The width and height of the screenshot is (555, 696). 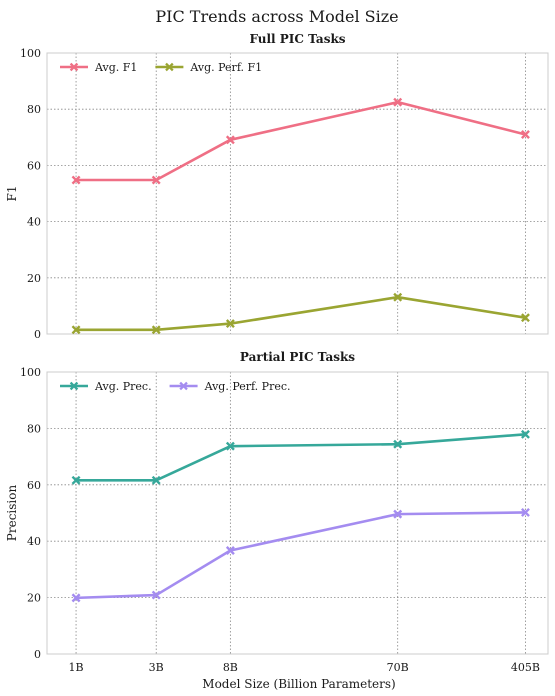 I want to click on series-line-avg-prec, so click(x=301, y=457).